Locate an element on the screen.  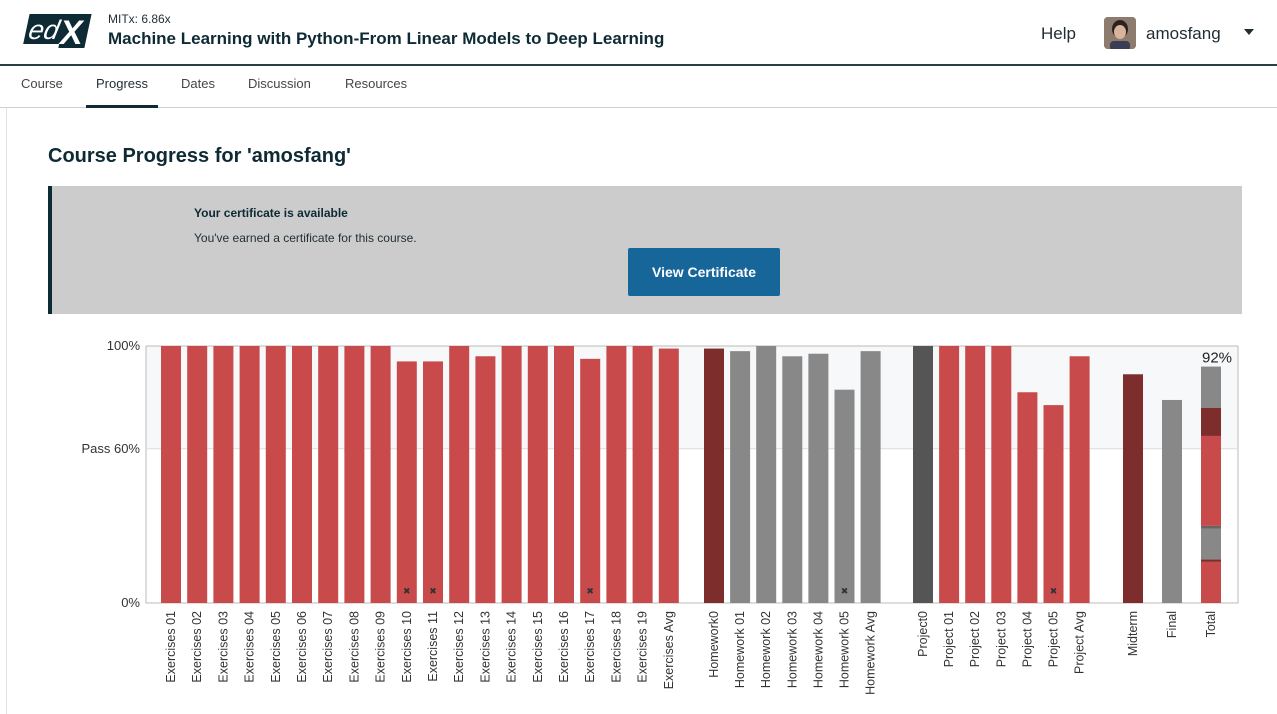
x-tick-label: Homework 02 is located at coordinates (766, 649).